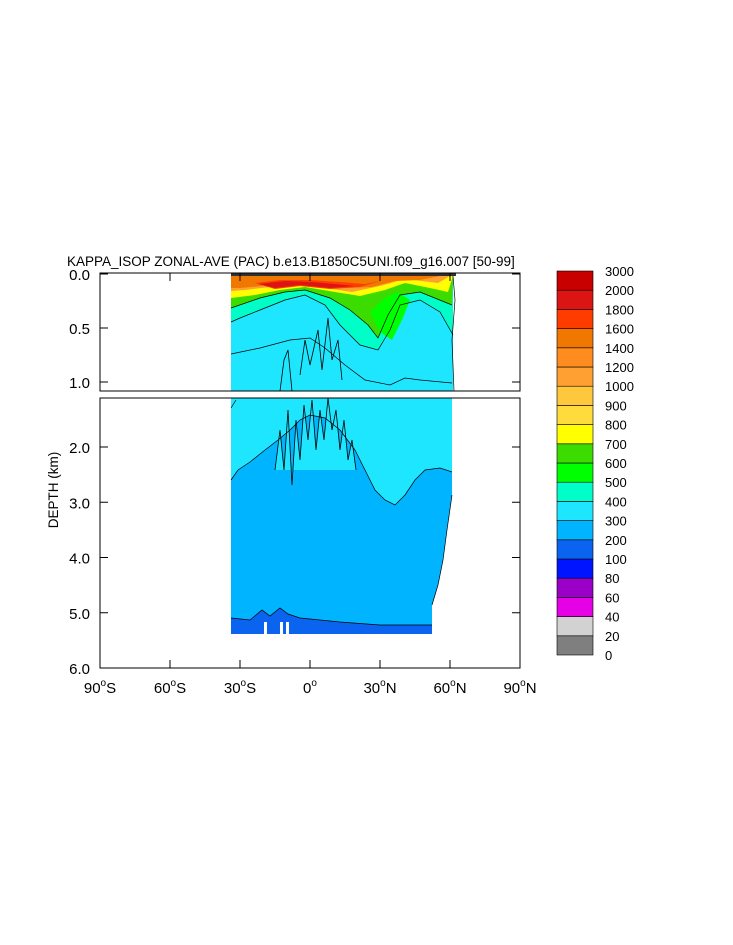  I want to click on field-700-800-upper, so click(390, 316).